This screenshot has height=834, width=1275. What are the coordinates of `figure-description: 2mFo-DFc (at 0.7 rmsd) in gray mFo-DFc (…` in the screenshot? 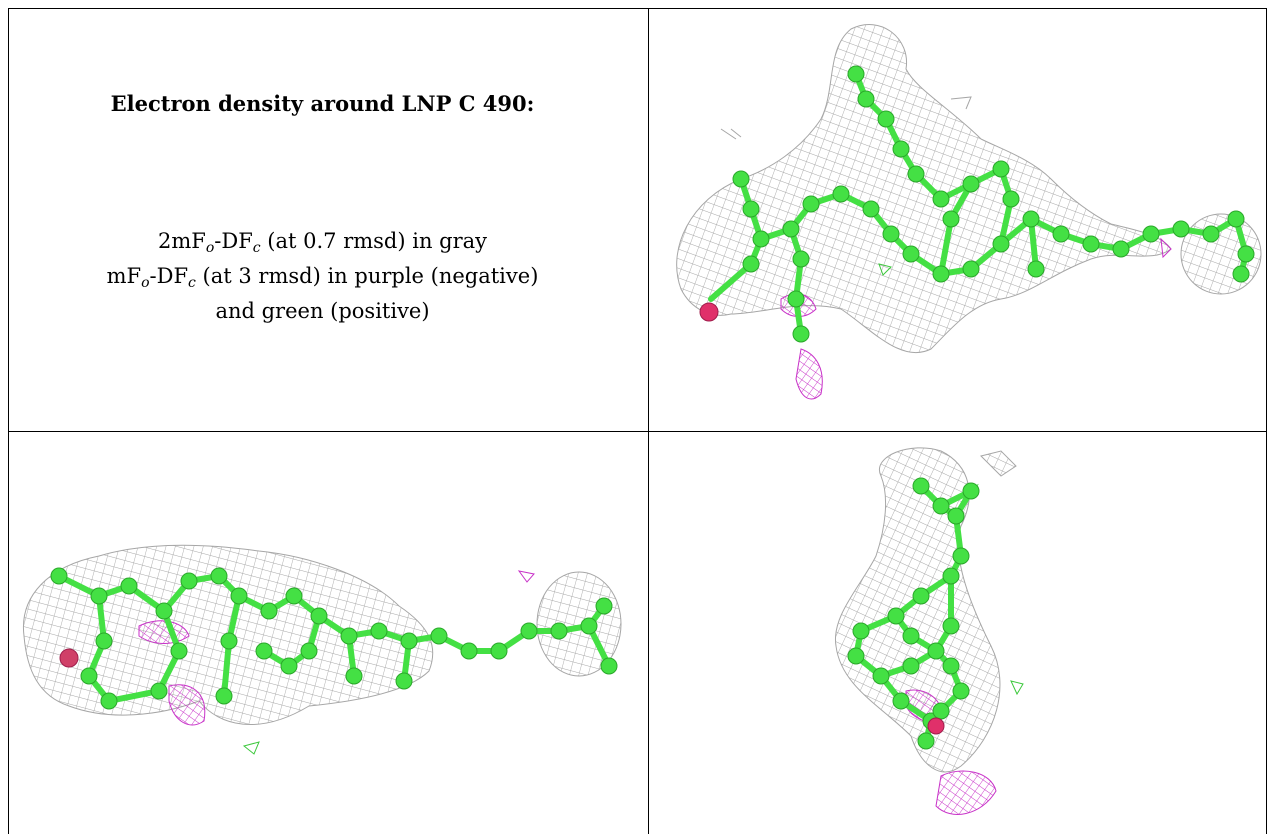 It's located at (322, 276).